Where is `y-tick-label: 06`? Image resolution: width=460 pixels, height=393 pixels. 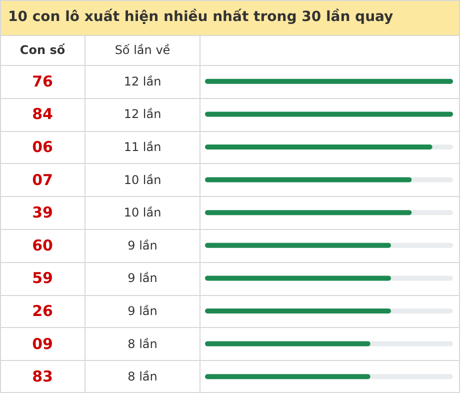 y-tick-label: 06 is located at coordinates (42, 147).